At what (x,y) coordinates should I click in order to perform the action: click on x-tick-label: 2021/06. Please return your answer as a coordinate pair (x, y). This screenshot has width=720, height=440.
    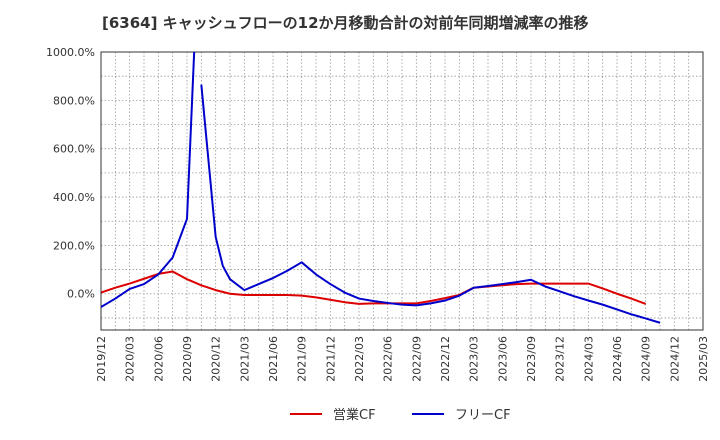
    Looking at the image, I should click on (273, 359).